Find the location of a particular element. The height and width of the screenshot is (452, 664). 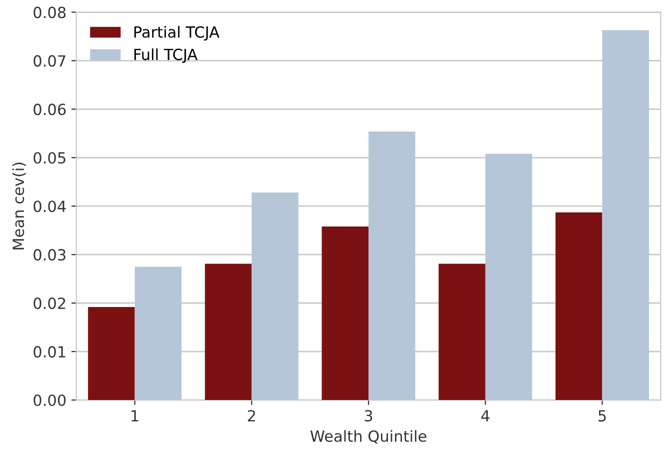

y-tick-label: 0.05 is located at coordinates (50, 158).